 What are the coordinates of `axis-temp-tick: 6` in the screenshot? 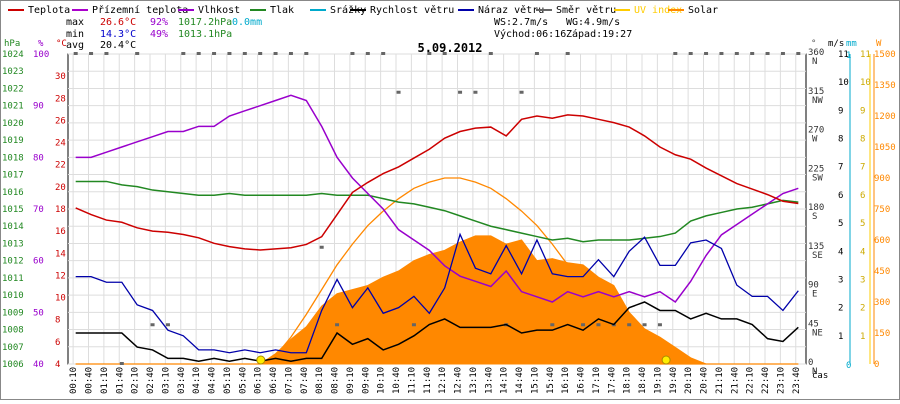 It's located at (57, 343).